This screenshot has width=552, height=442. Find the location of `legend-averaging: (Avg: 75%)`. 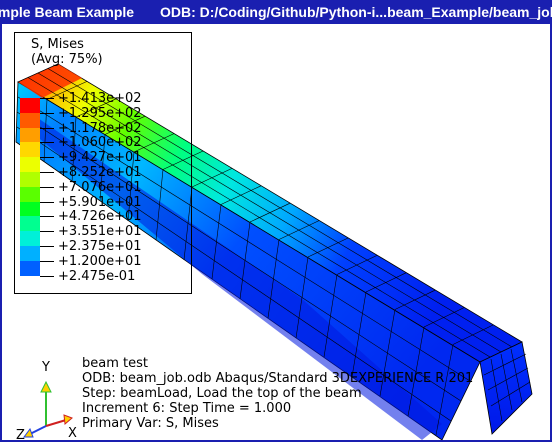

legend-averaging: (Avg: 75%) is located at coordinates (67, 59).